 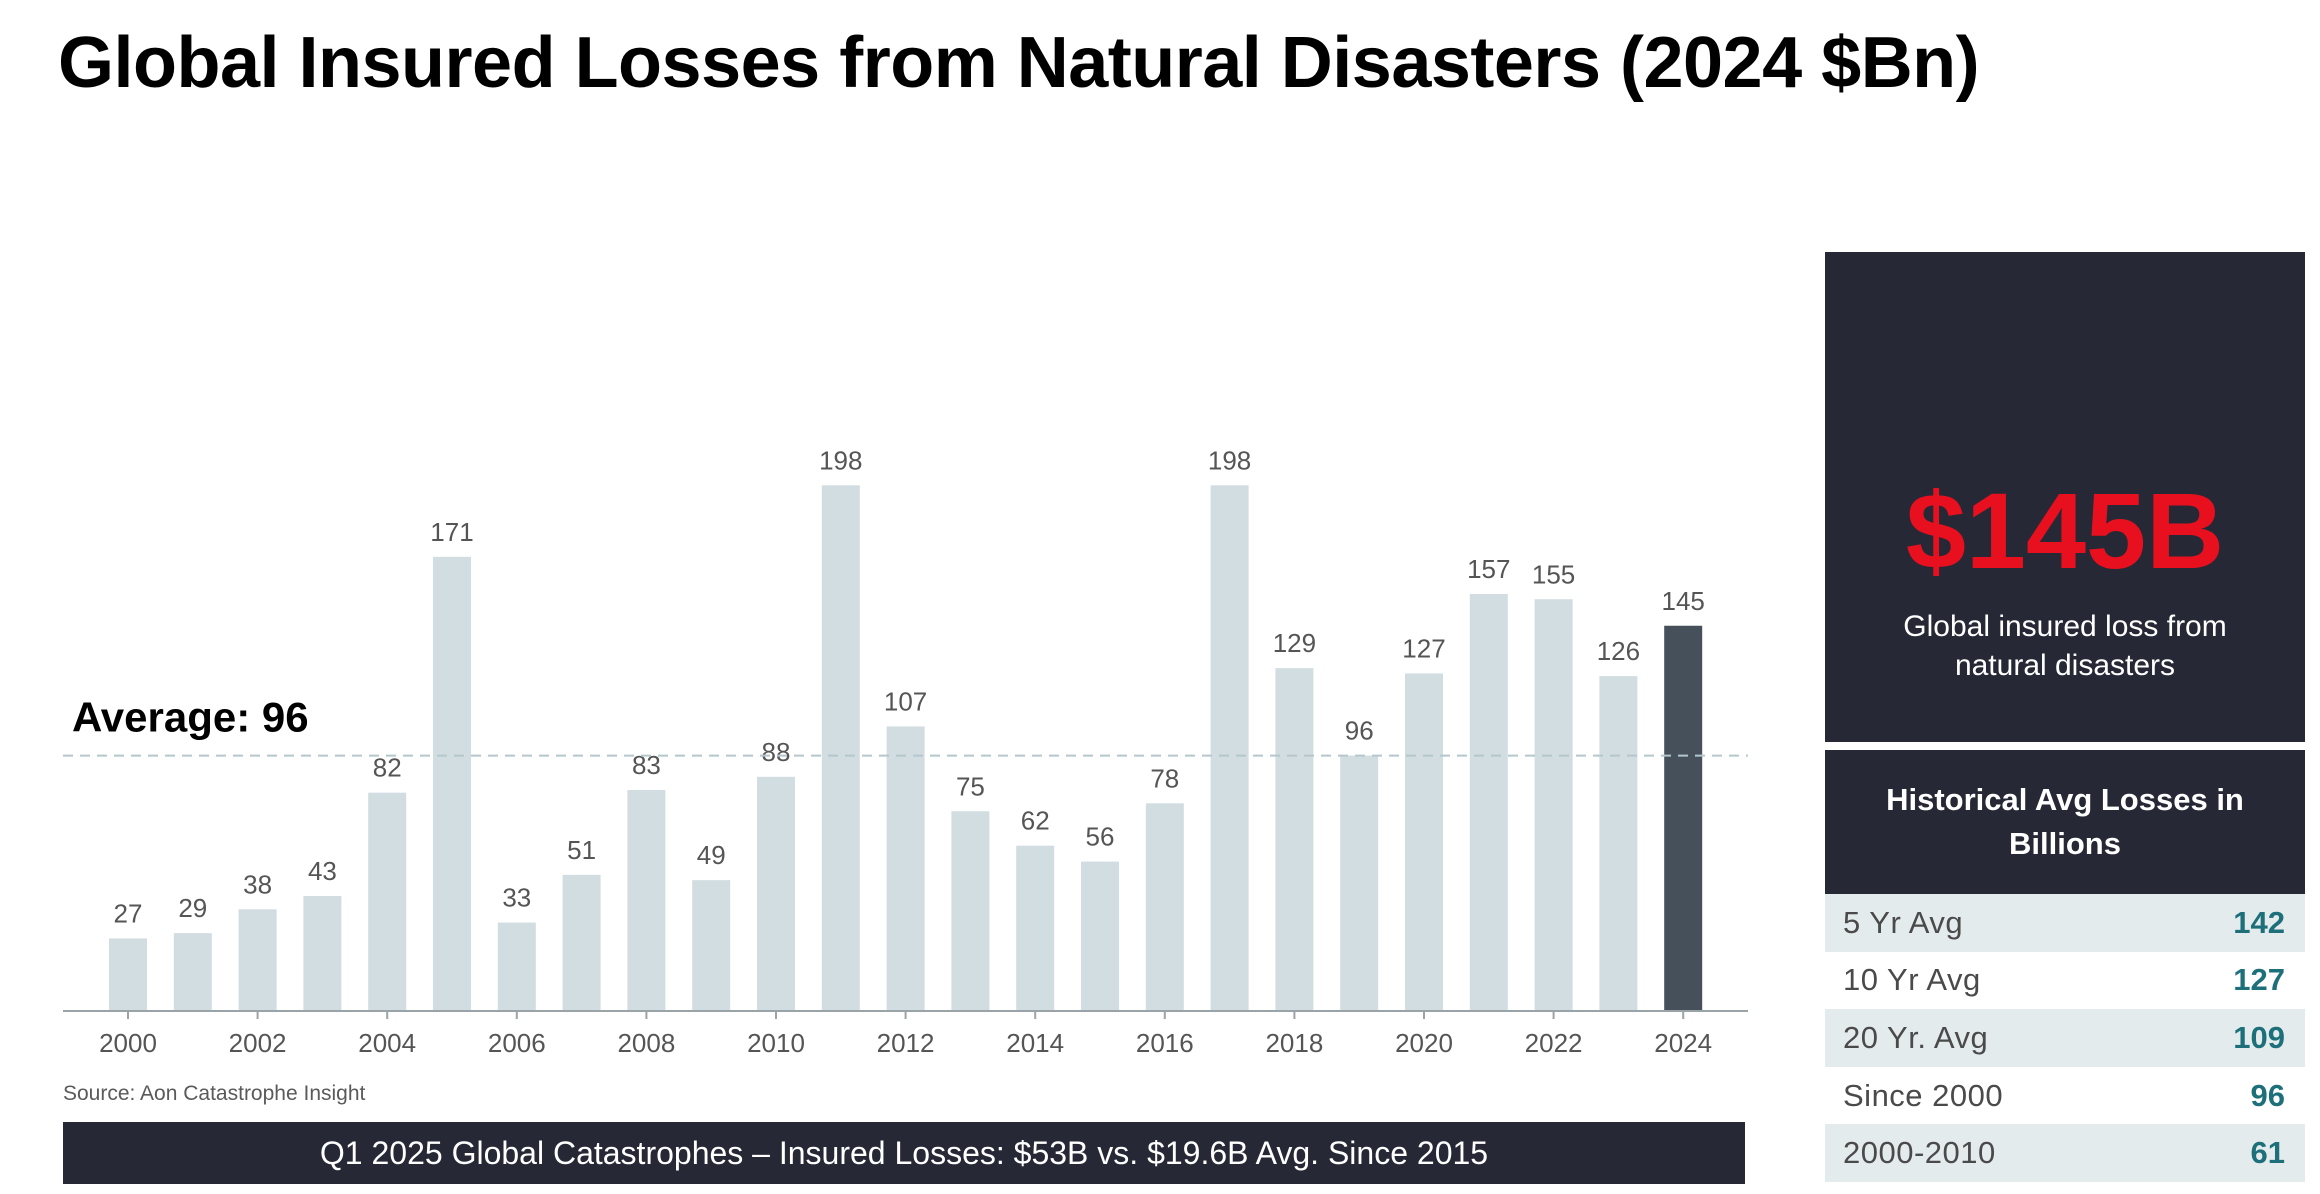 I want to click on bar-2023, so click(x=1618, y=843).